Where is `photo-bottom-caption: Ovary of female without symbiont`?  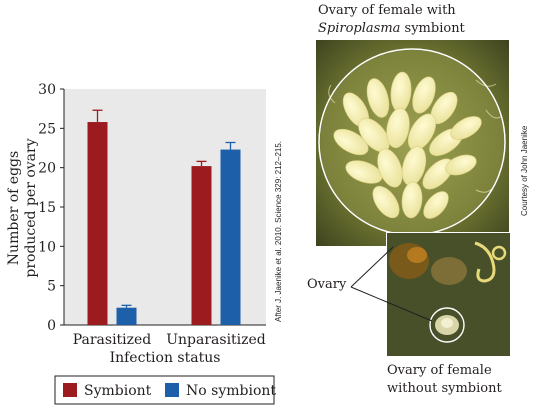
photo-bottom-caption: Ovary of female without symbiont is located at coordinates (444, 380).